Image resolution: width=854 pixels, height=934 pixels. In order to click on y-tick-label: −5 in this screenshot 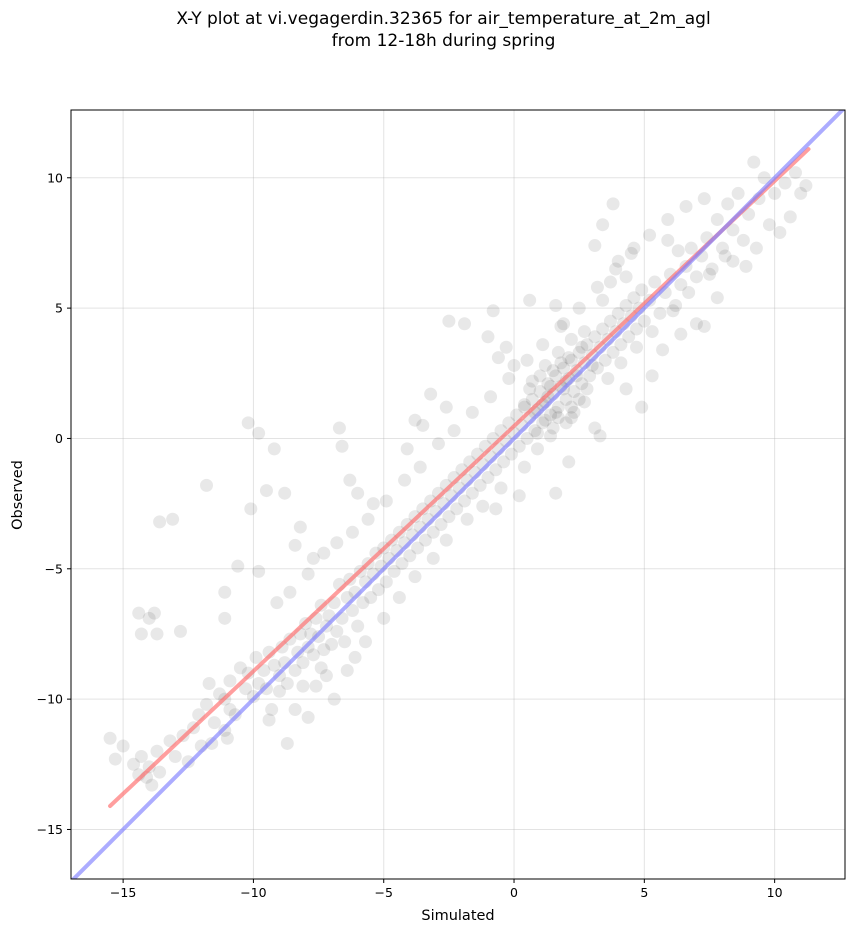, I will do `click(54, 568)`.